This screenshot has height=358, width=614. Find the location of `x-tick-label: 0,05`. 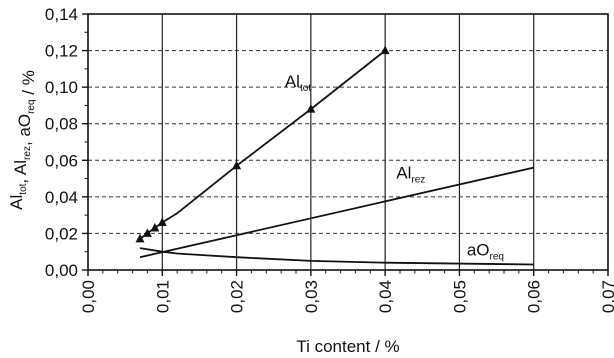

x-tick-label: 0,05 is located at coordinates (459, 296).